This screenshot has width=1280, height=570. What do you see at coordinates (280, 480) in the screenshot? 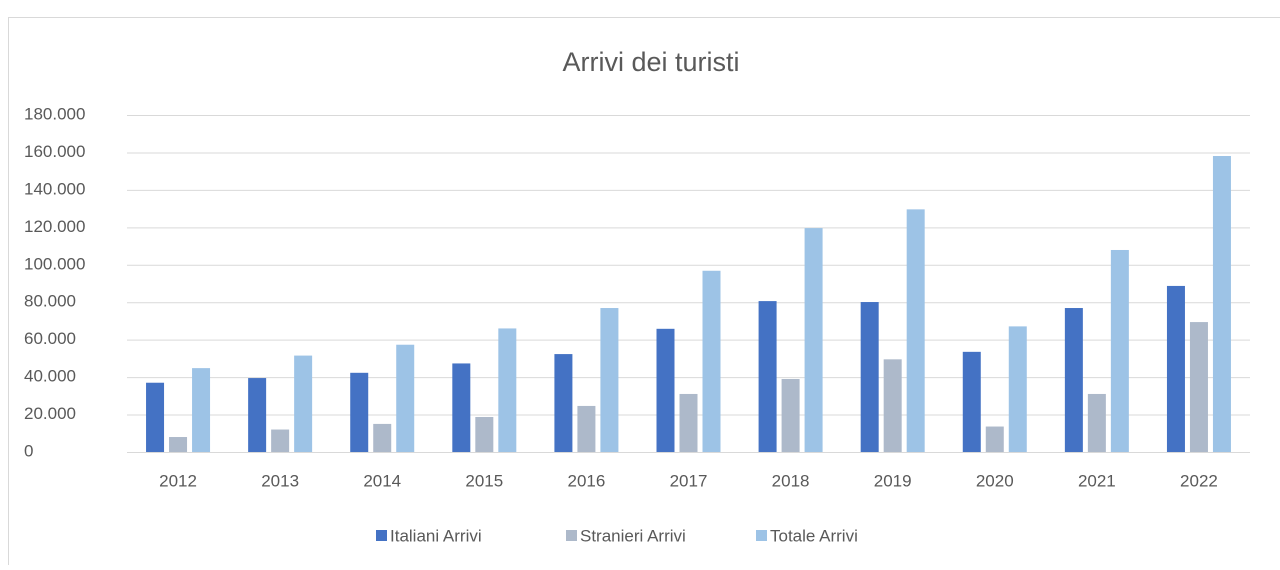
I see `x-tick-label: 2013` at bounding box center [280, 480].